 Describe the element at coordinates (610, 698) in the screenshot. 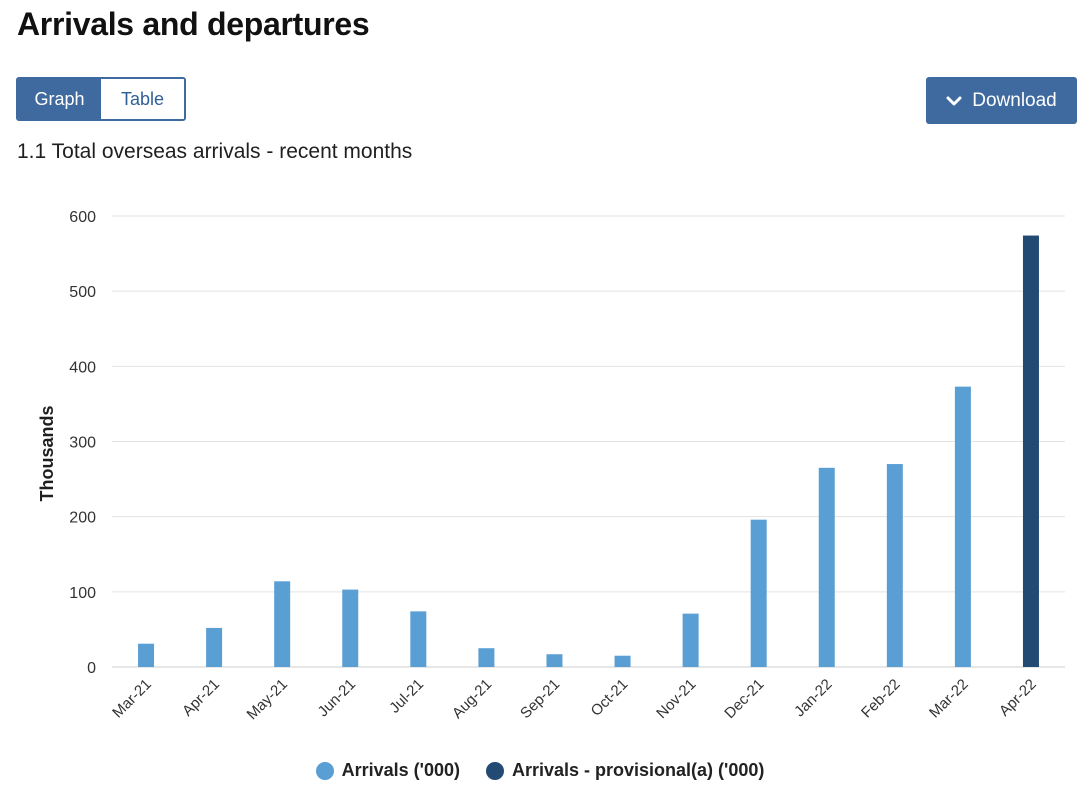

I see `x-tick-label: Oct-21` at that location.